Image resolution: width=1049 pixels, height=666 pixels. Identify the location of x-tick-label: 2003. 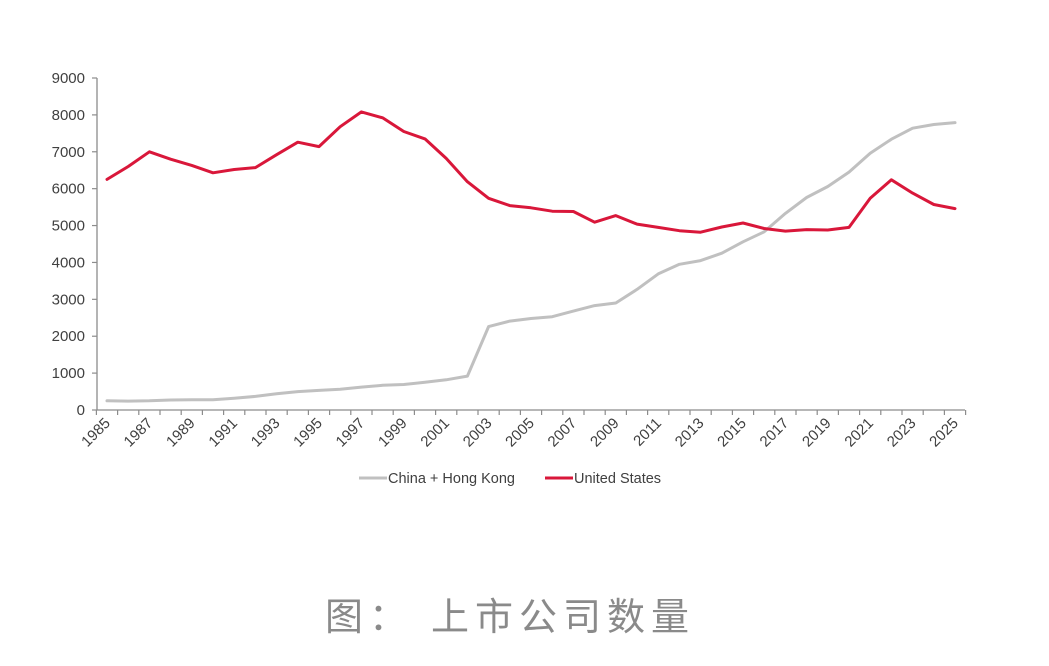
(478, 433).